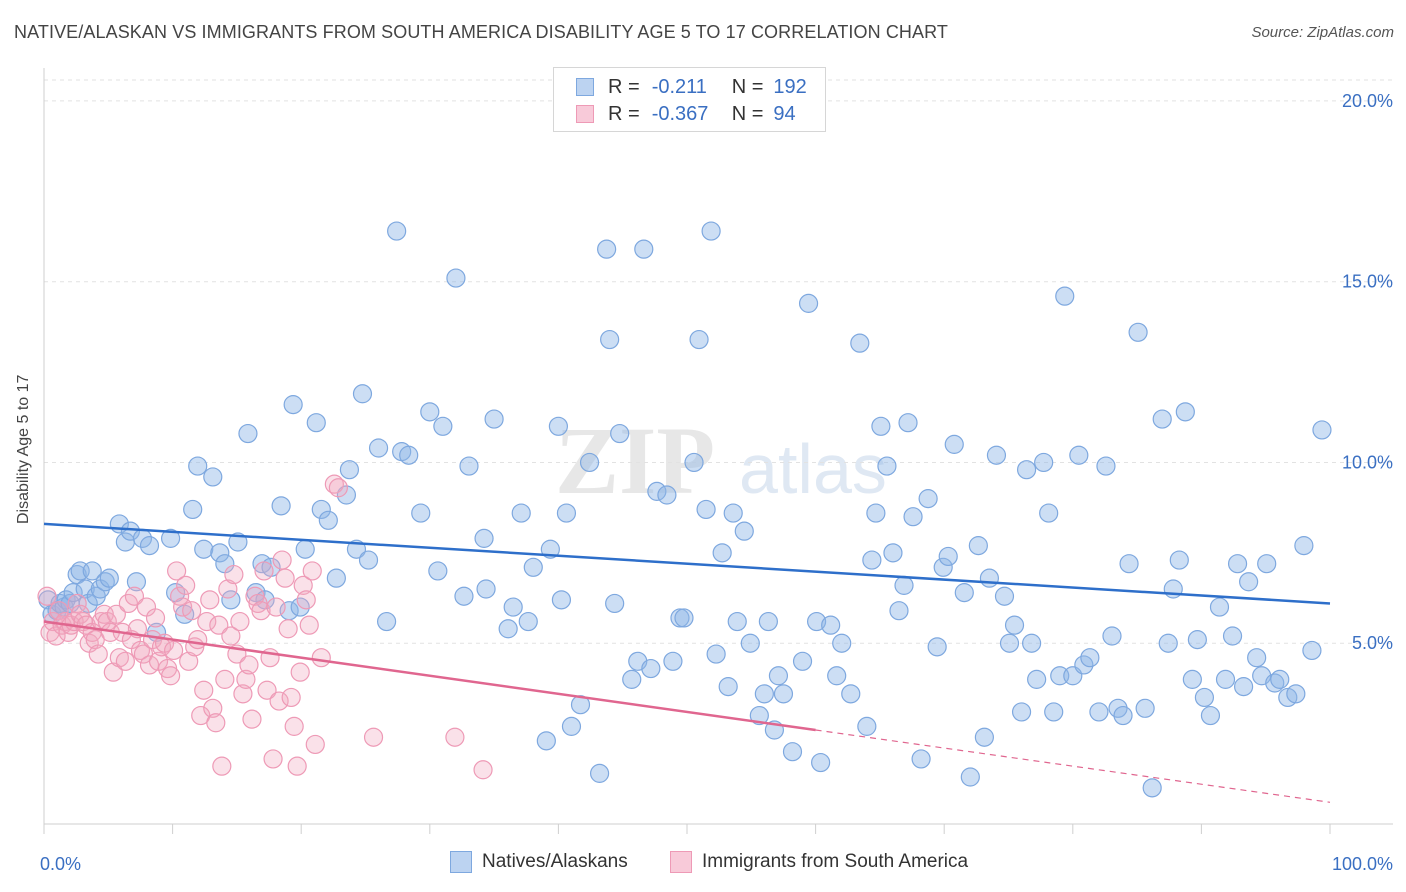 This screenshot has width=1406, height=892. What do you see at coordinates (679, 86) in the screenshot?
I see `stats-r-value: -0.211` at bounding box center [679, 86].